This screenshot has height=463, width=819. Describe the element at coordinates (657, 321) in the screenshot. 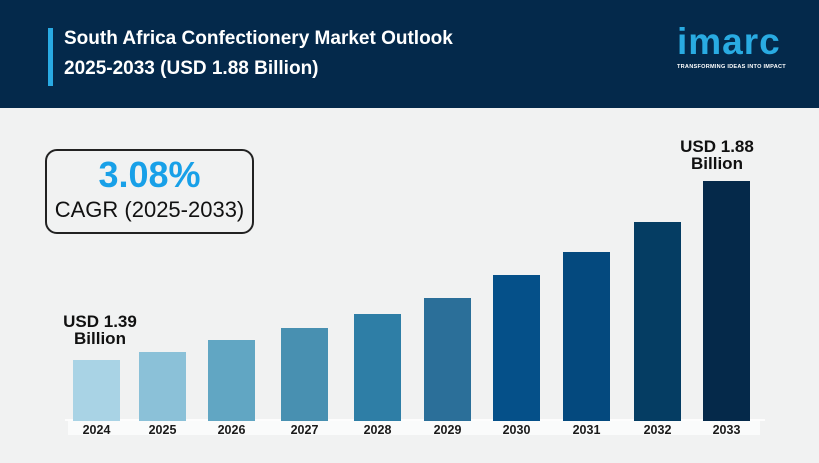

I see `bar-2032` at that location.